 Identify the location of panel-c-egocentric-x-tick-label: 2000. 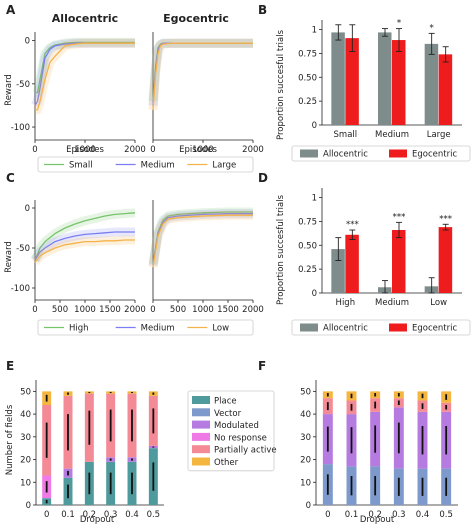
(253, 310).